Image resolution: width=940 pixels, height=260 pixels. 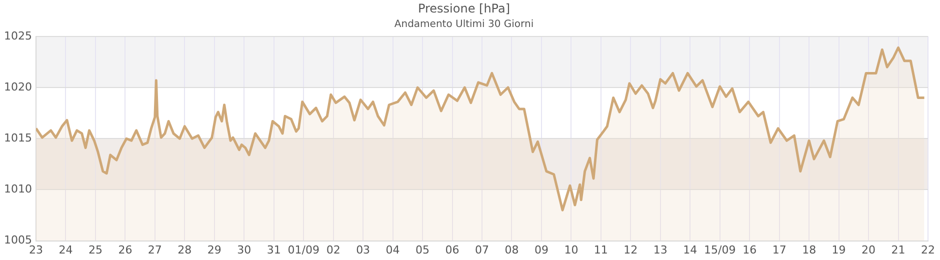 What do you see at coordinates (869, 249) in the screenshot?
I see `x-tick-label: 20` at bounding box center [869, 249].